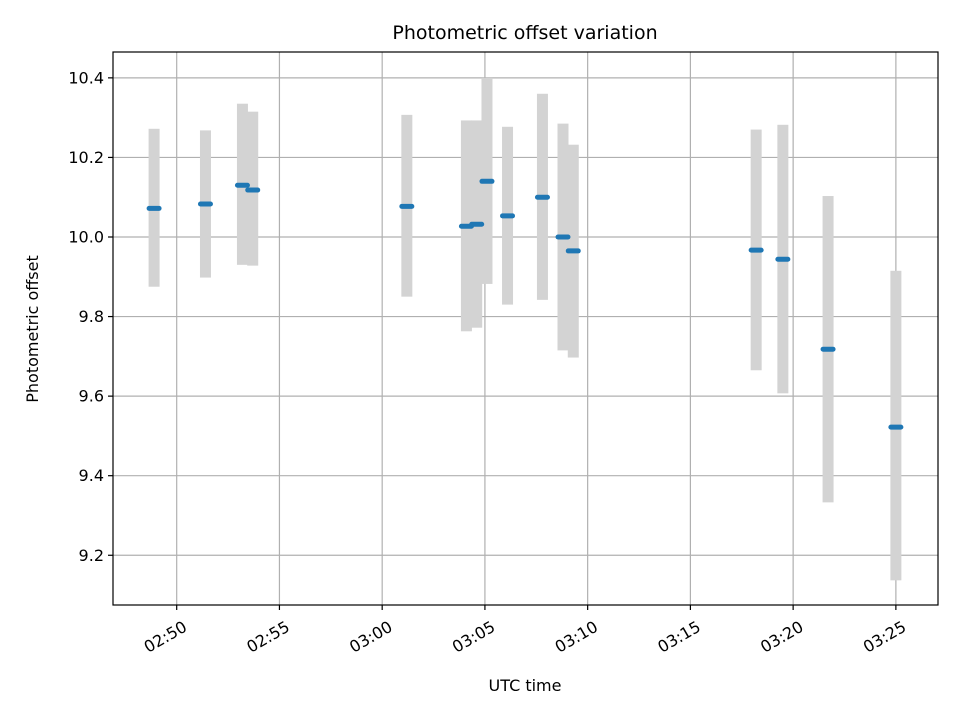 The image size is (960, 720). Describe the element at coordinates (86, 77) in the screenshot. I see `y-tick-label: 10.4` at that location.